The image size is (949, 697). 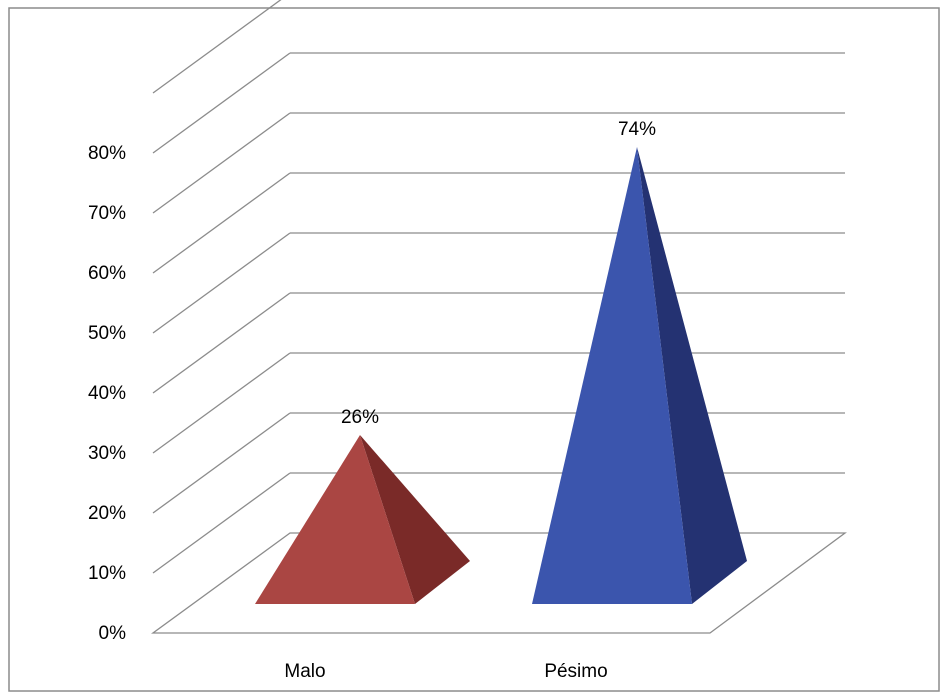 I want to click on y-tick-label: 70%, so click(x=107, y=213).